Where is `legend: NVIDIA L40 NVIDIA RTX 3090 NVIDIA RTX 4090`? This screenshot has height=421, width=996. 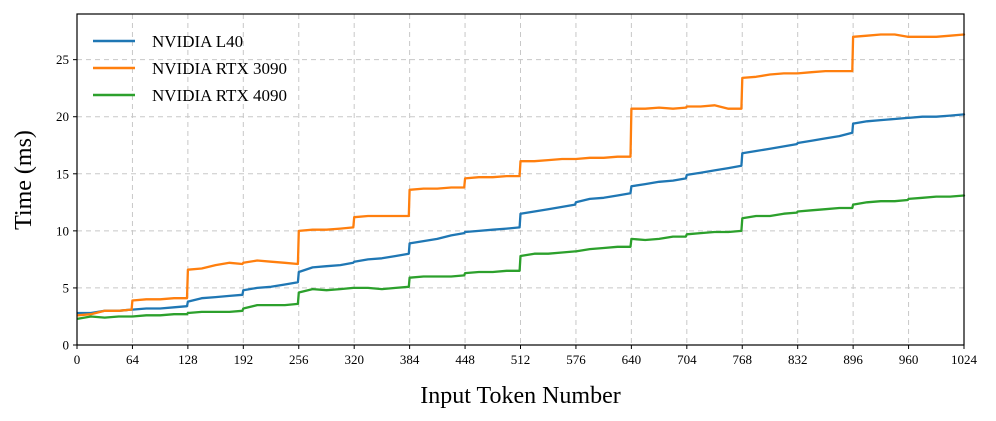
legend: NVIDIA L40 NVIDIA RTX 3090 NVIDIA RTX 4090 is located at coordinates (190, 68).